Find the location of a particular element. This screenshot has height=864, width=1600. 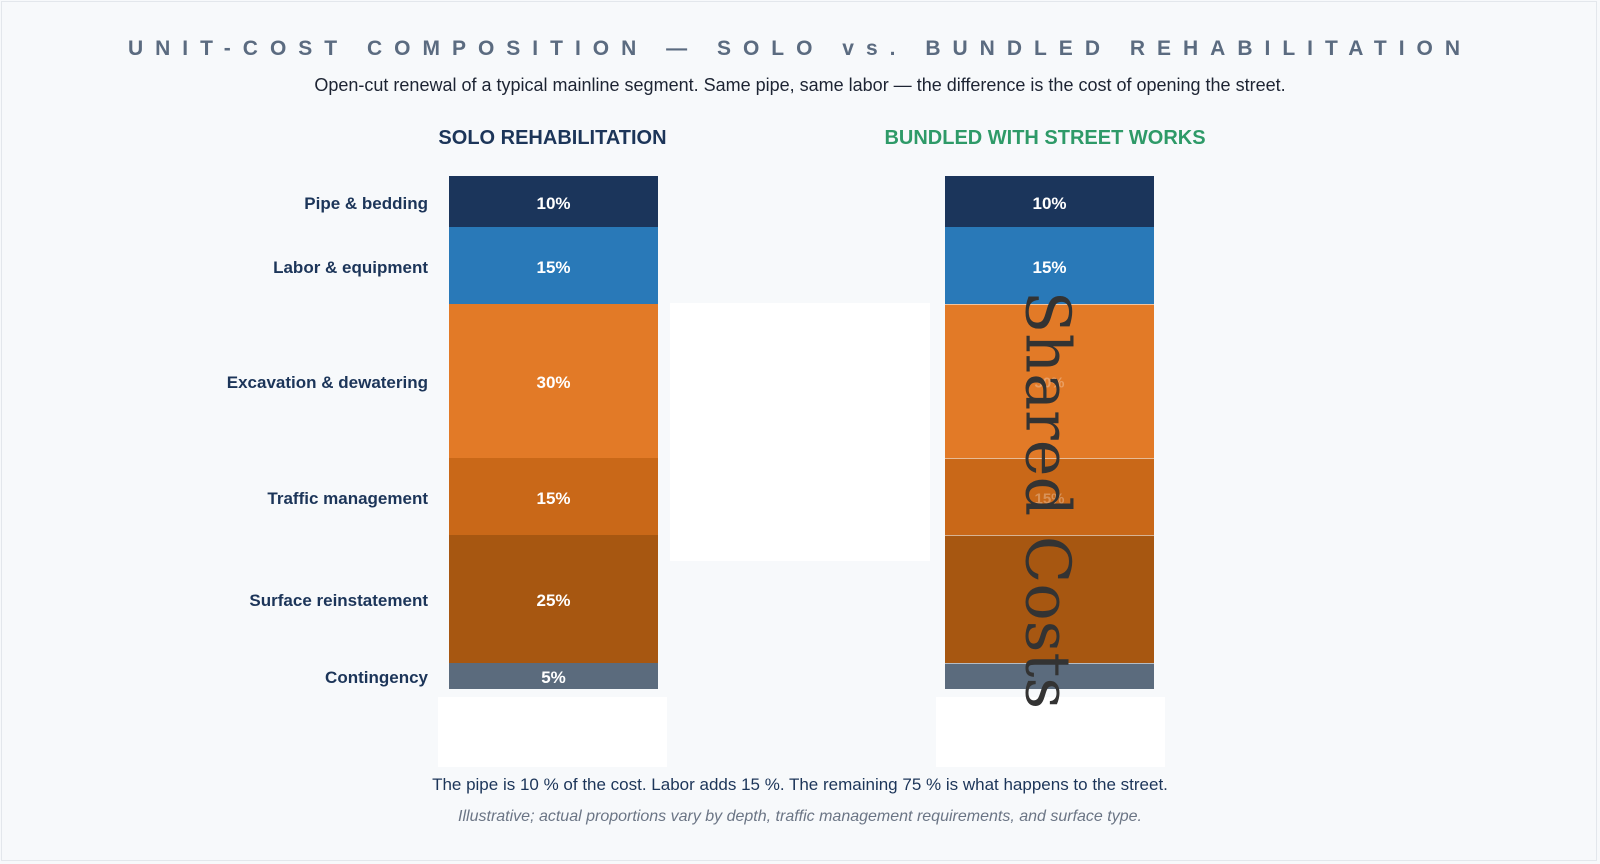

bar-segment-solo-surface-reinstatement is located at coordinates (553, 599).